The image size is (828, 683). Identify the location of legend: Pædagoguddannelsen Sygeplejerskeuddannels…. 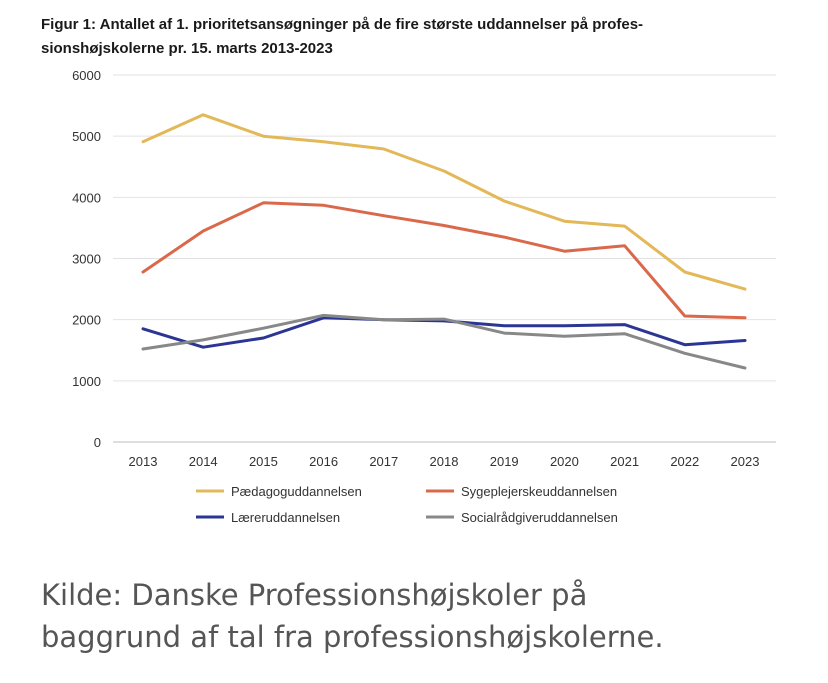
(407, 504).